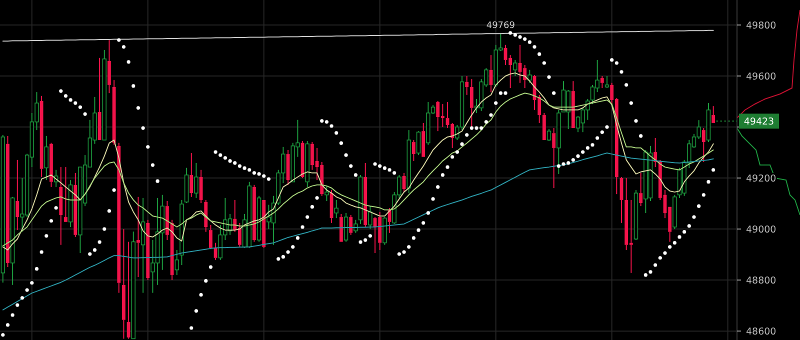 Image resolution: width=800 pixels, height=340 pixels. Describe the element at coordinates (761, 26) in the screenshot. I see `y-tick-label: 49800` at that location.